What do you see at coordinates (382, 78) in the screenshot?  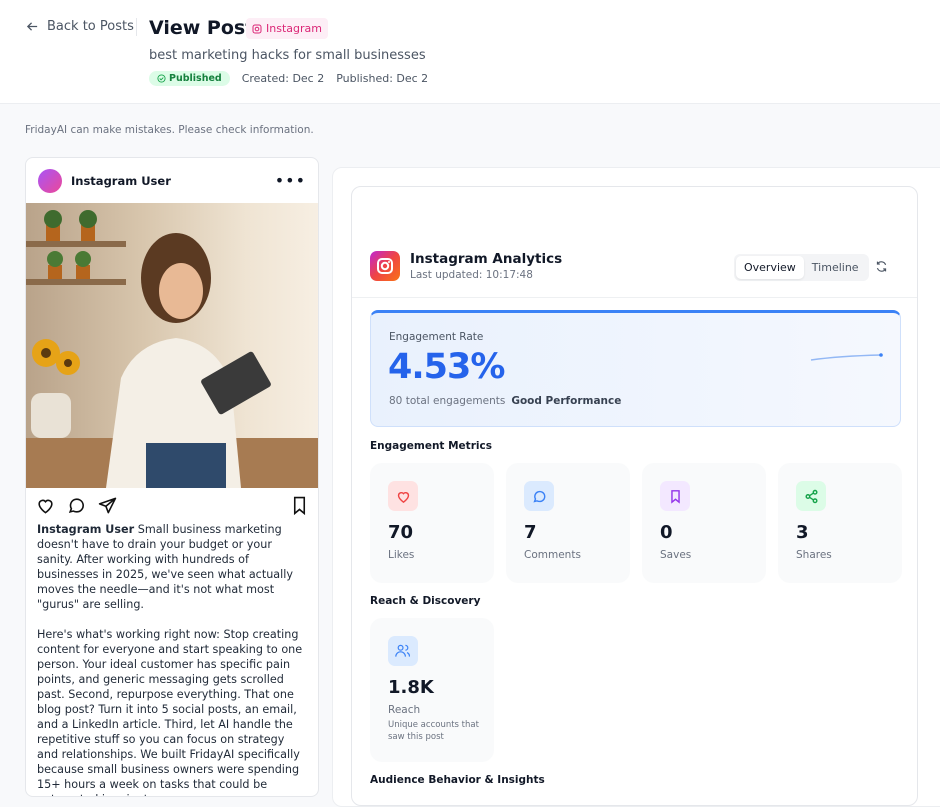 I see `published-date: Published: Dec 2` at bounding box center [382, 78].